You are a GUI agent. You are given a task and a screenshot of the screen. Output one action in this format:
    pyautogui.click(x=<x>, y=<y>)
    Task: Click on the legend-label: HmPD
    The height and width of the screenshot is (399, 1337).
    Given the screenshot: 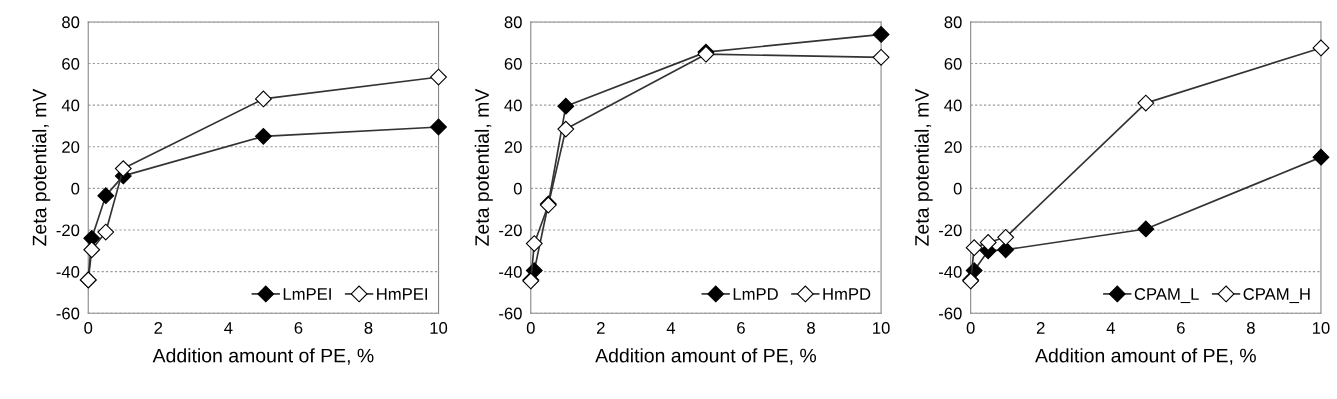 What is the action you would take?
    pyautogui.click(x=847, y=294)
    